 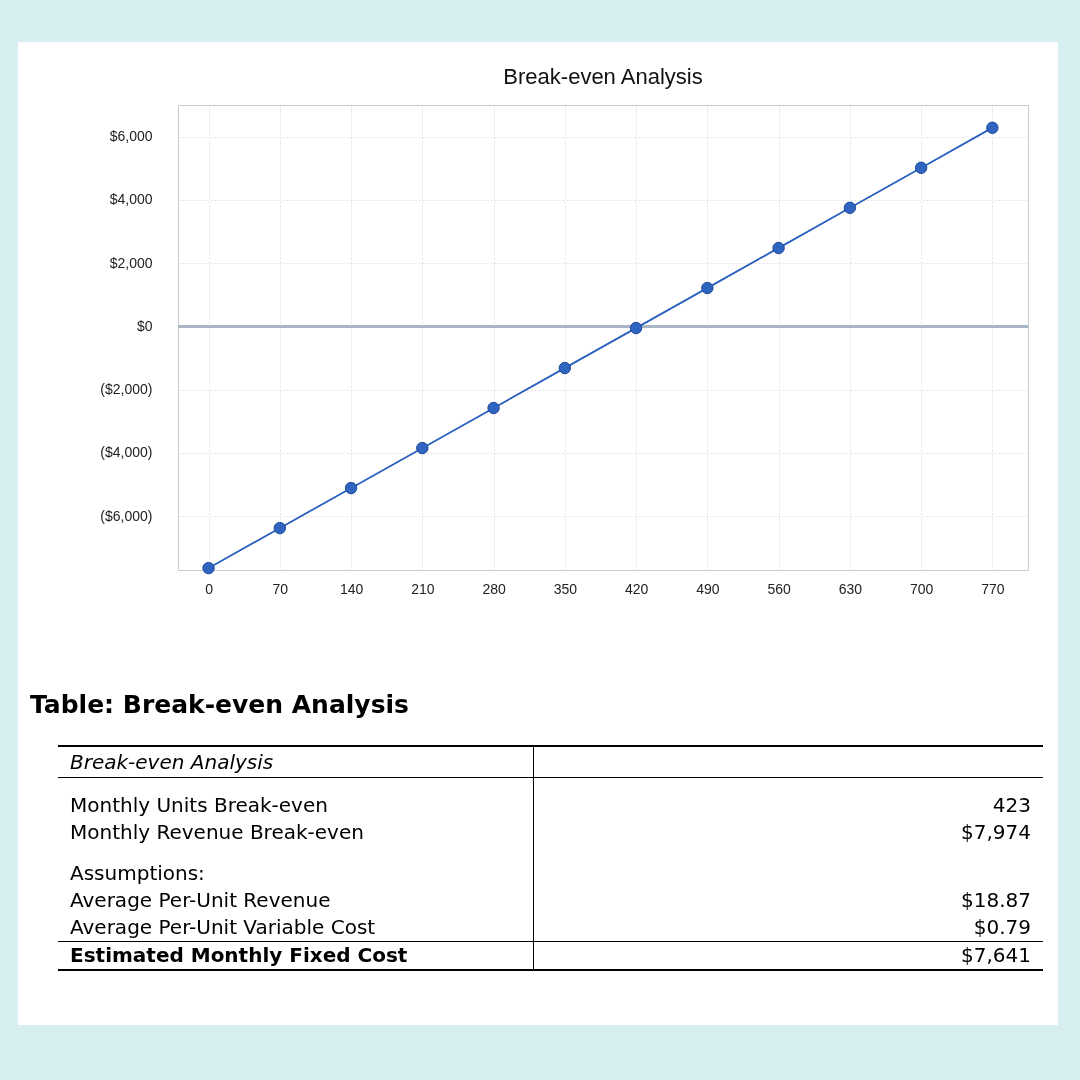 I want to click on text: Monthly Revenue Break-even, so click(x=217, y=832).